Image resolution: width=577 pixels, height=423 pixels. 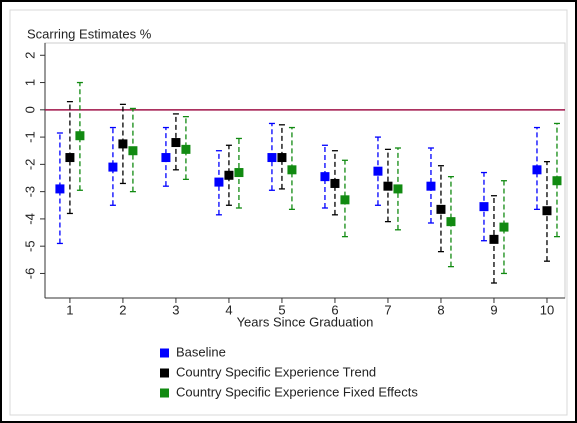 What do you see at coordinates (29, 219) in the screenshot?
I see `y-tick-label: -4` at bounding box center [29, 219].